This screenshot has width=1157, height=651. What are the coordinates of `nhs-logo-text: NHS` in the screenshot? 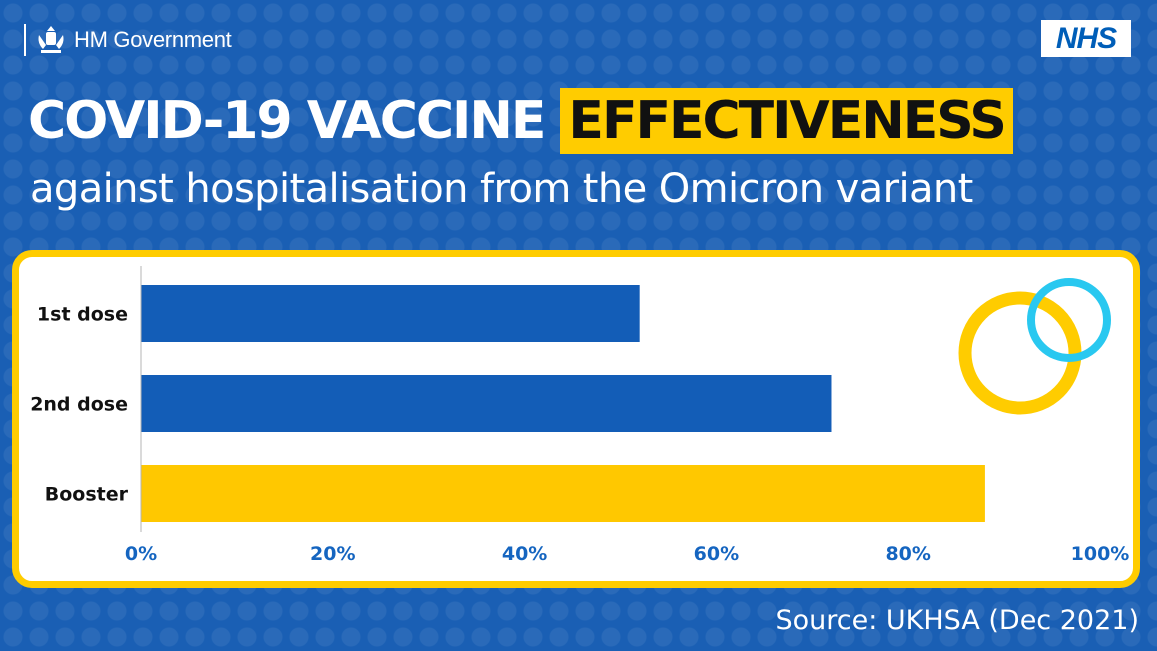 It's located at (1086, 38).